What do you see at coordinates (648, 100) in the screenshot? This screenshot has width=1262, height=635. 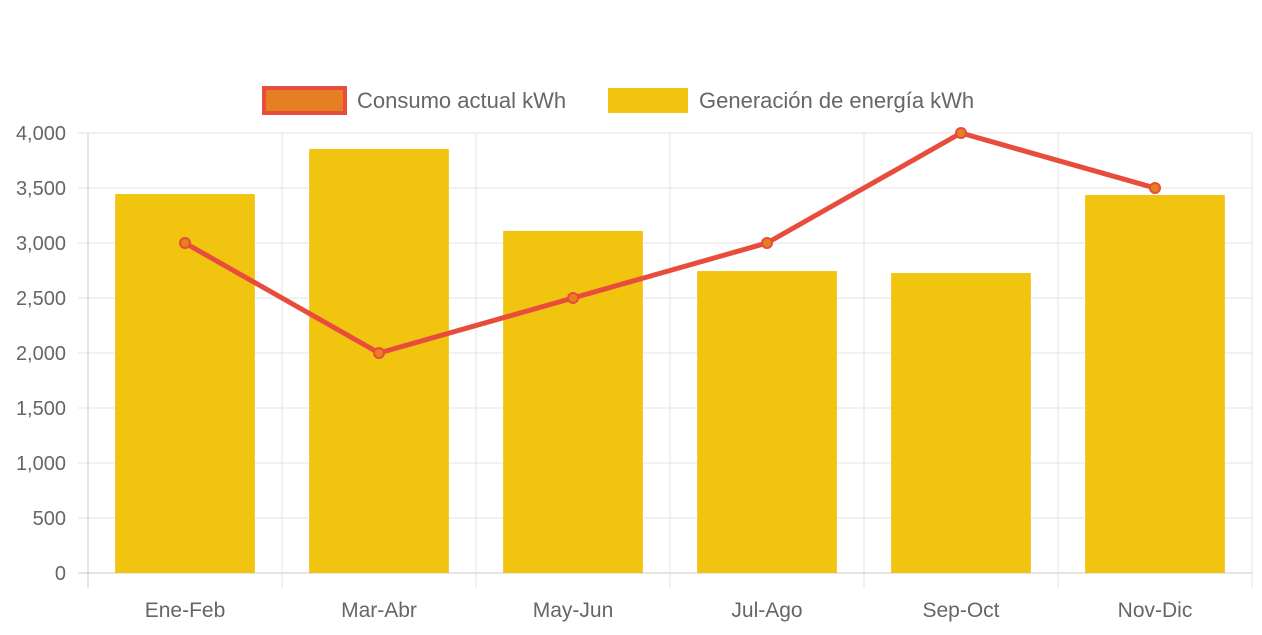 I see `legend-swatch-generacion` at bounding box center [648, 100].